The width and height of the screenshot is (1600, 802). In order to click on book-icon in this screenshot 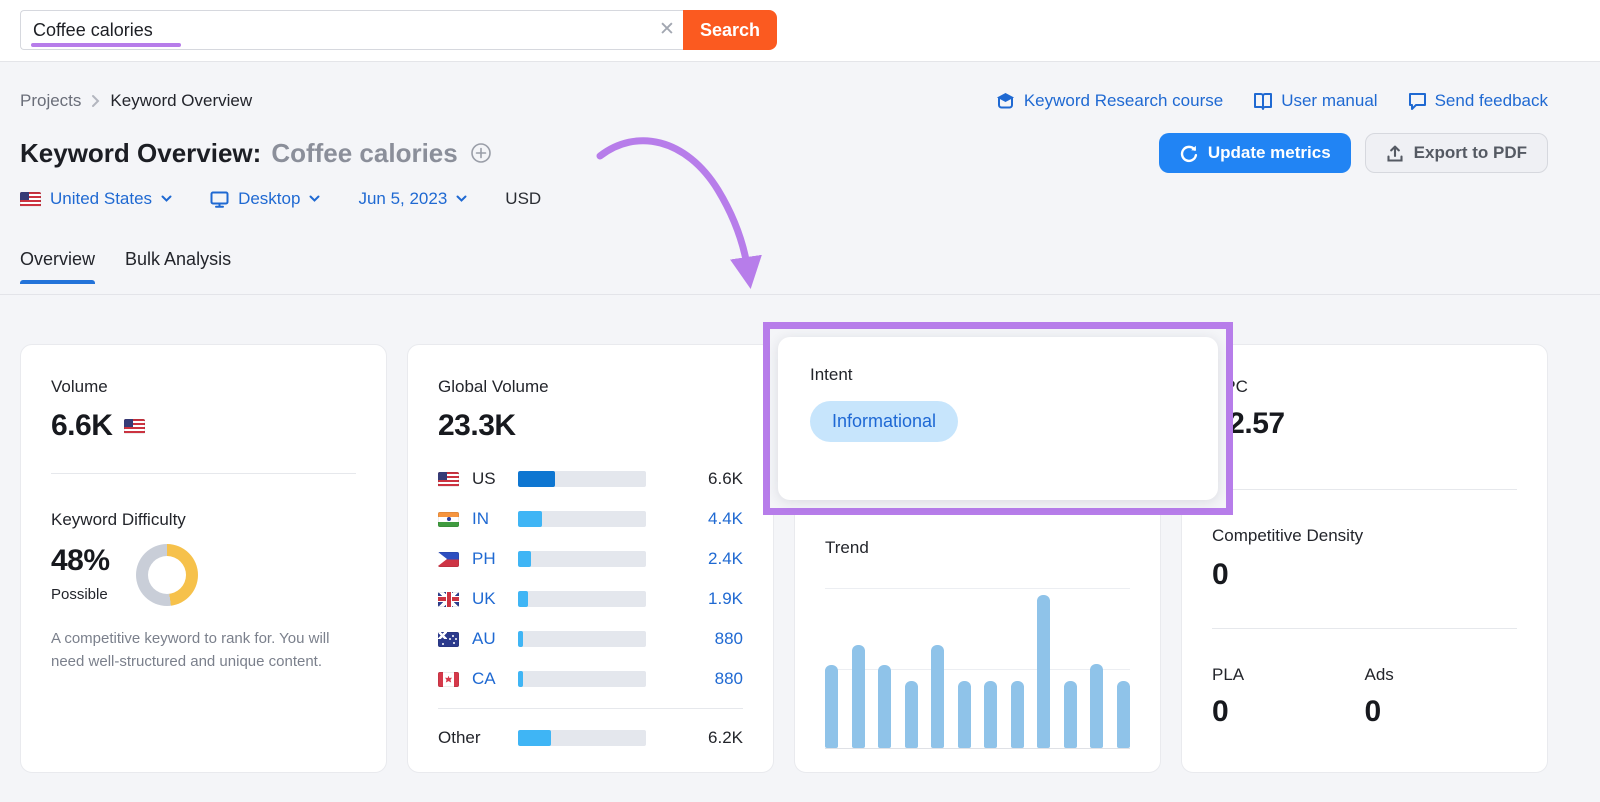, I will do `click(1263, 101)`.